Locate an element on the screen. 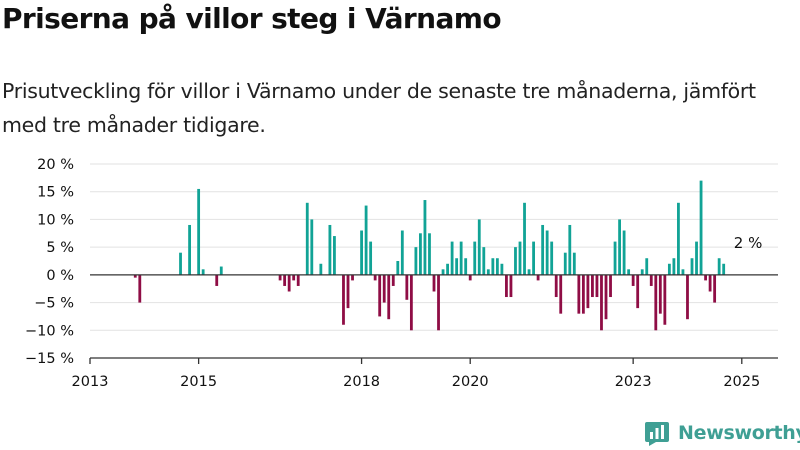 This screenshot has height=450, width=800. y-tick-label: −10 % is located at coordinates (49, 331).